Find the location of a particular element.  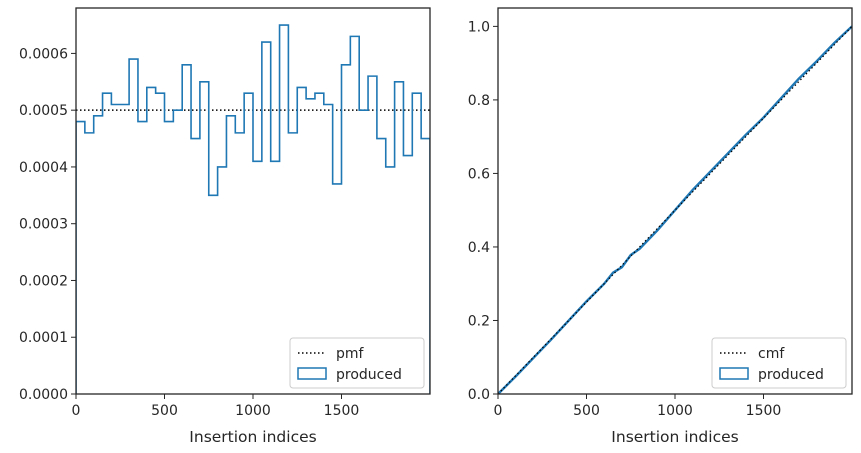

y-tick-label: 0.0000 is located at coordinates (43, 395).